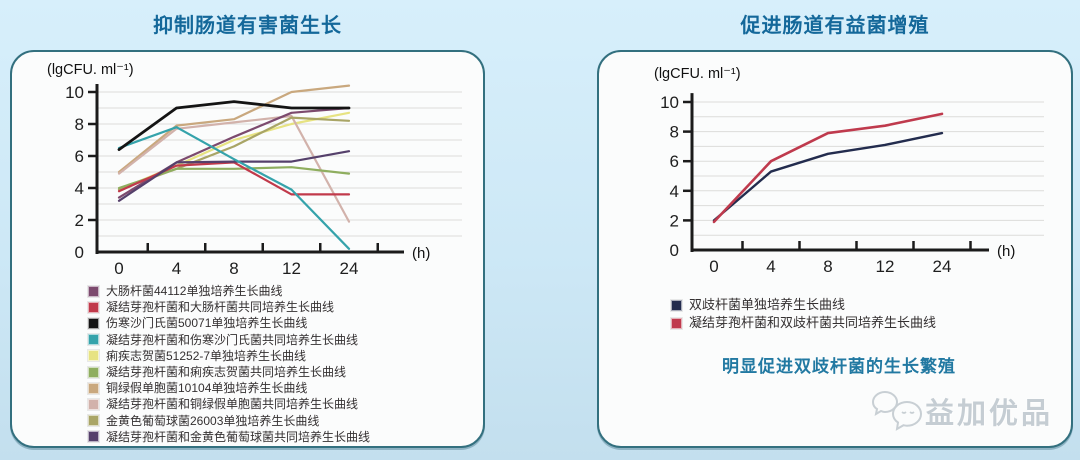 Image resolution: width=1080 pixels, height=460 pixels. I want to click on legend-item: 凝结芽孢杆菌和大肠杆菌共同培养生长曲线, so click(229, 307).